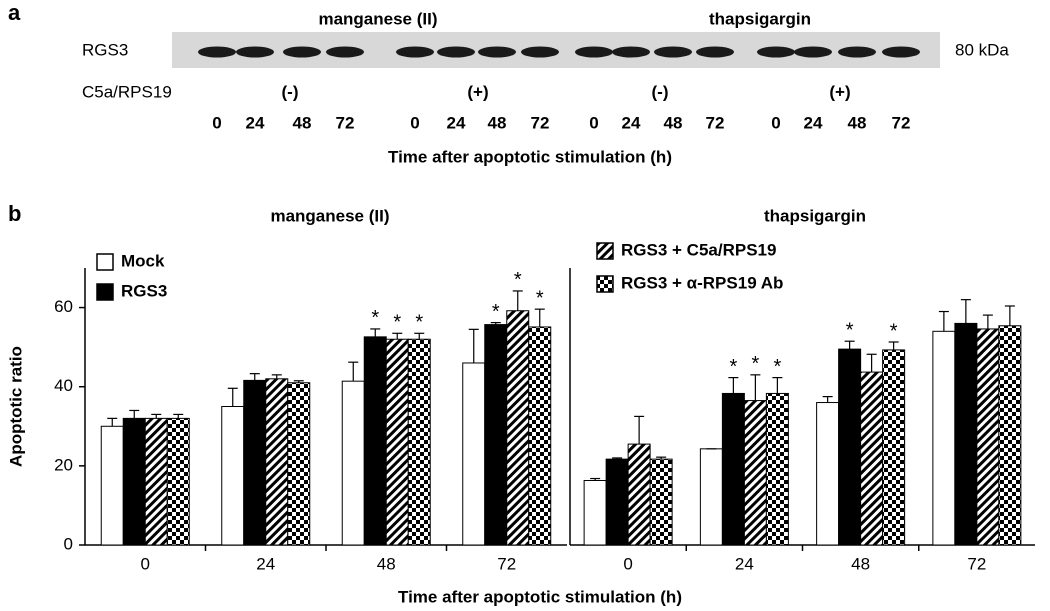  Describe the element at coordinates (15, 406) in the screenshot. I see `y-axis-label: Apoptotic ratio` at that location.